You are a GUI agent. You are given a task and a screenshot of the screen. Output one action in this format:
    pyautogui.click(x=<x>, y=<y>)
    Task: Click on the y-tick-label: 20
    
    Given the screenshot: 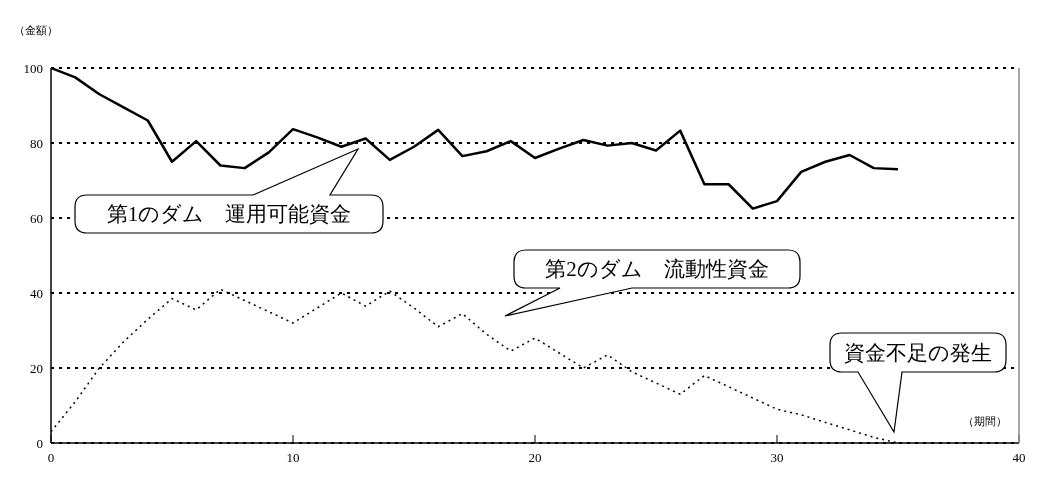 What is the action you would take?
    pyautogui.click(x=36, y=368)
    